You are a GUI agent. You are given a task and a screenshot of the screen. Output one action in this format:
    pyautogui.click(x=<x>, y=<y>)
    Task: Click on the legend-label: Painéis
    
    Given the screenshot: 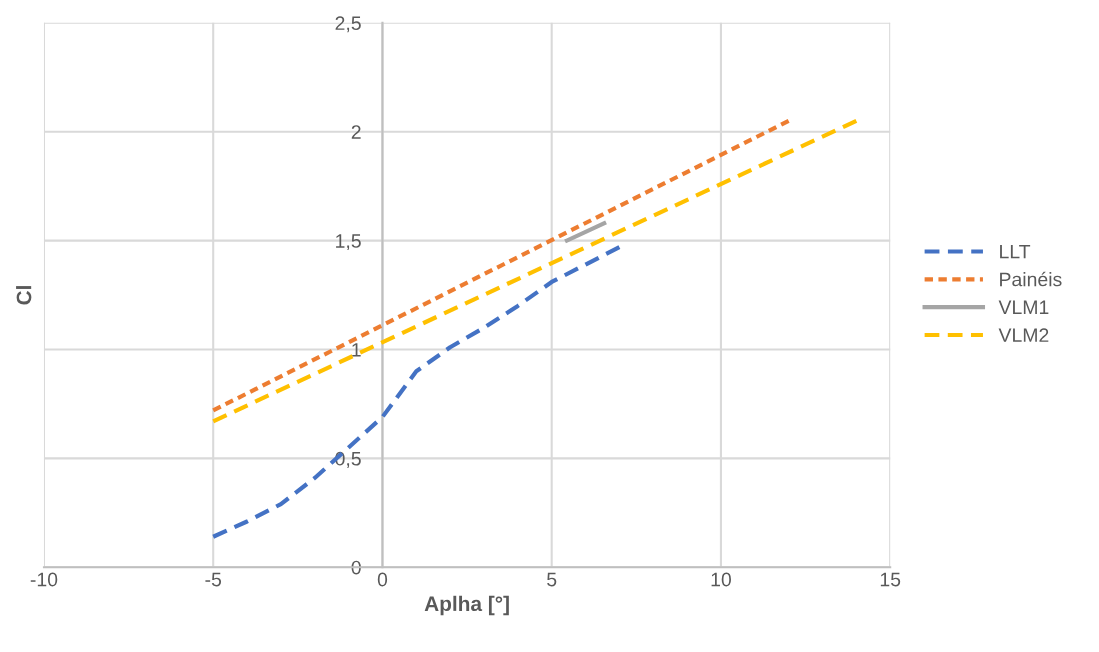 What is the action you would take?
    pyautogui.click(x=1031, y=279)
    